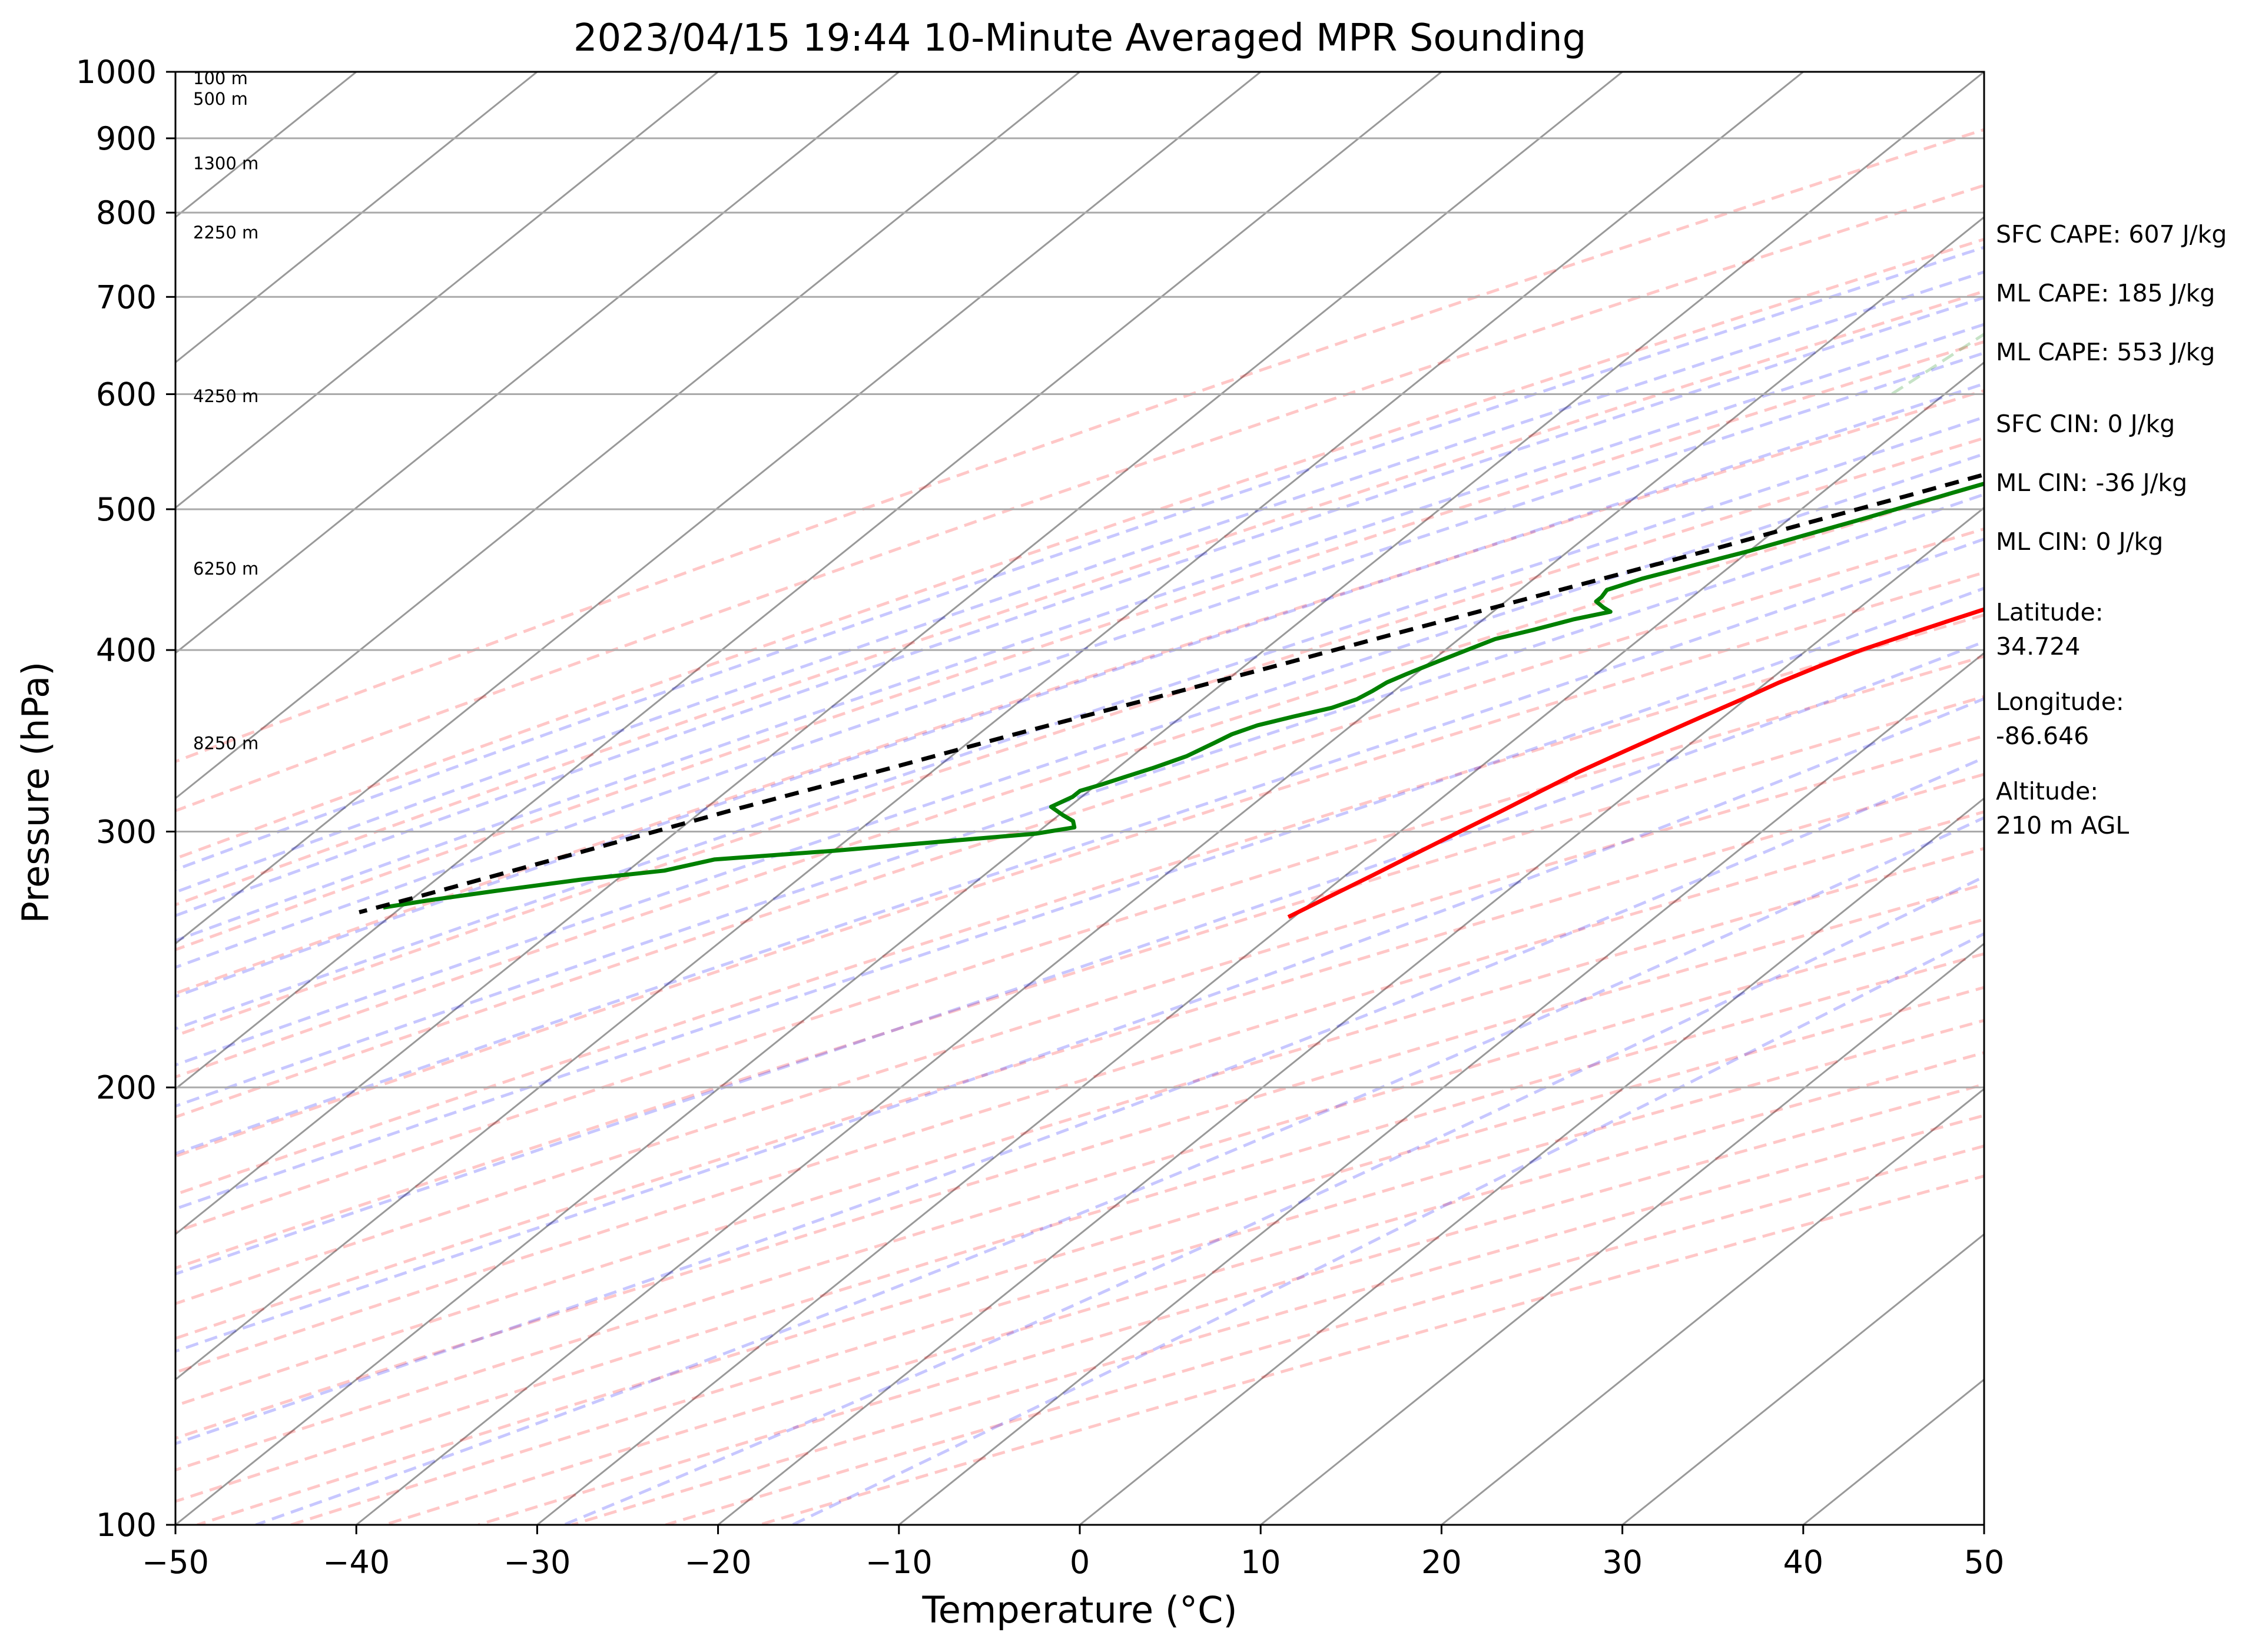 This screenshot has height=1652, width=2262. Describe the element at coordinates (357, 1562) in the screenshot. I see `x-tick-label: −40` at that location.